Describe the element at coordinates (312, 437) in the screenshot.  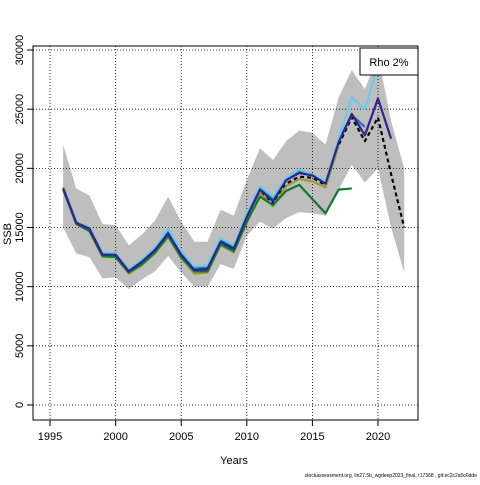
I see `x-tick-label: 2015` at that location.